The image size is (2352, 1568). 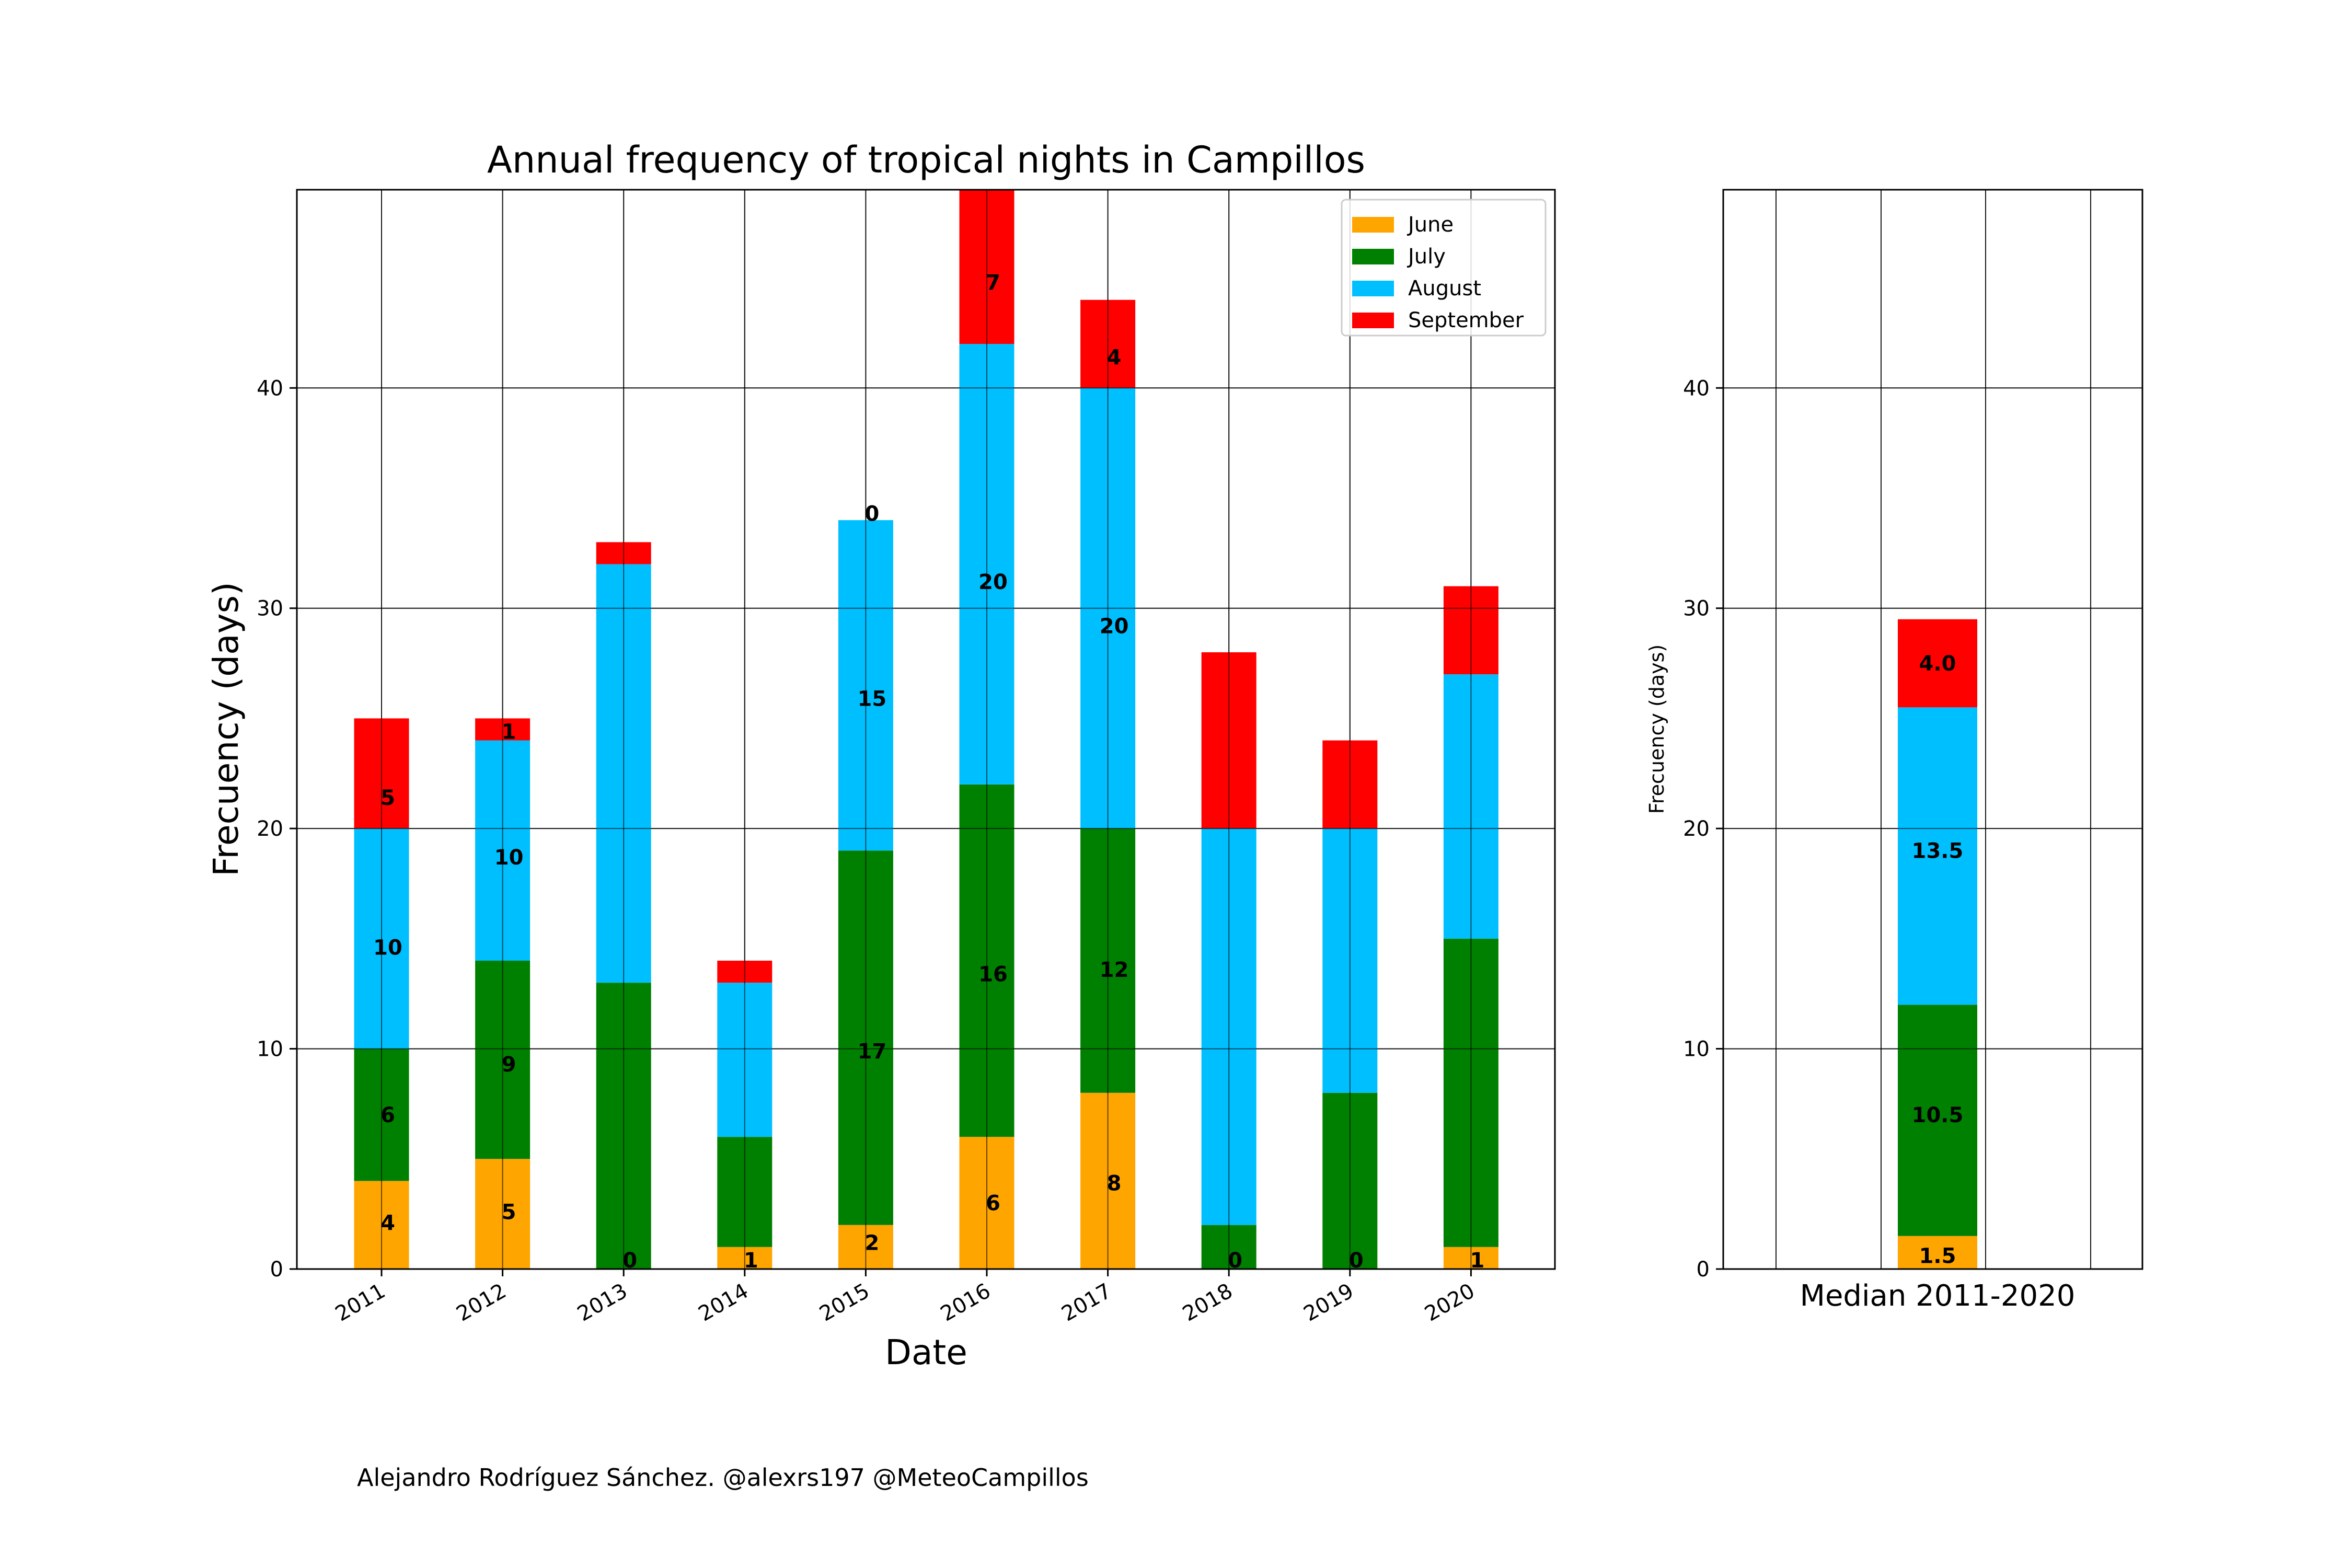 I want to click on bar-august-median-2011-2020, so click(x=1937, y=856).